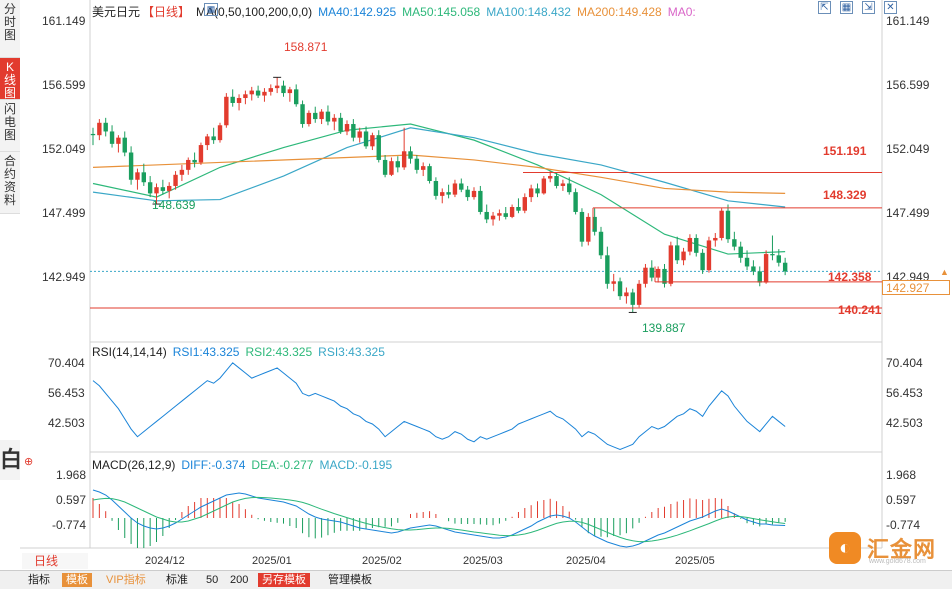 The image size is (952, 589). What do you see at coordinates (212, 580) in the screenshot?
I see `toolbar-50: 50` at bounding box center [212, 580].